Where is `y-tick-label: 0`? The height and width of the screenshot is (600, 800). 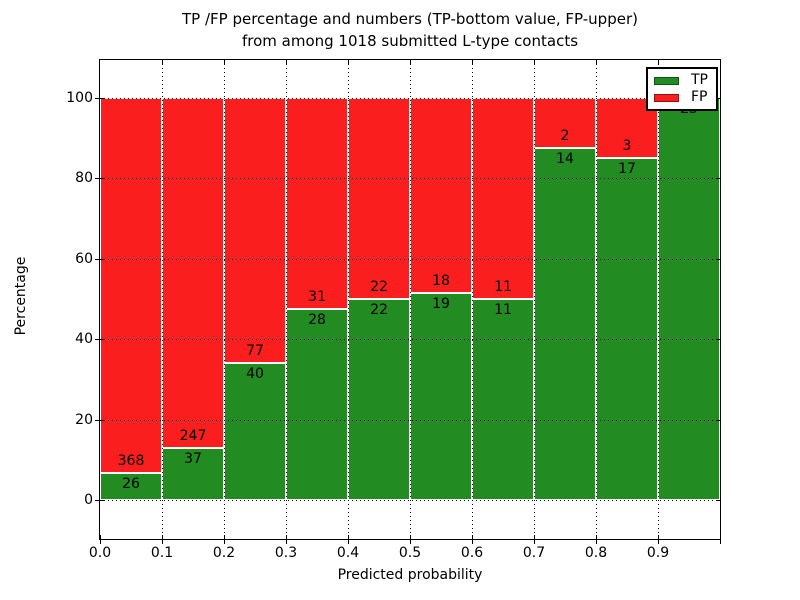
y-tick-label: 0 is located at coordinates (88, 500).